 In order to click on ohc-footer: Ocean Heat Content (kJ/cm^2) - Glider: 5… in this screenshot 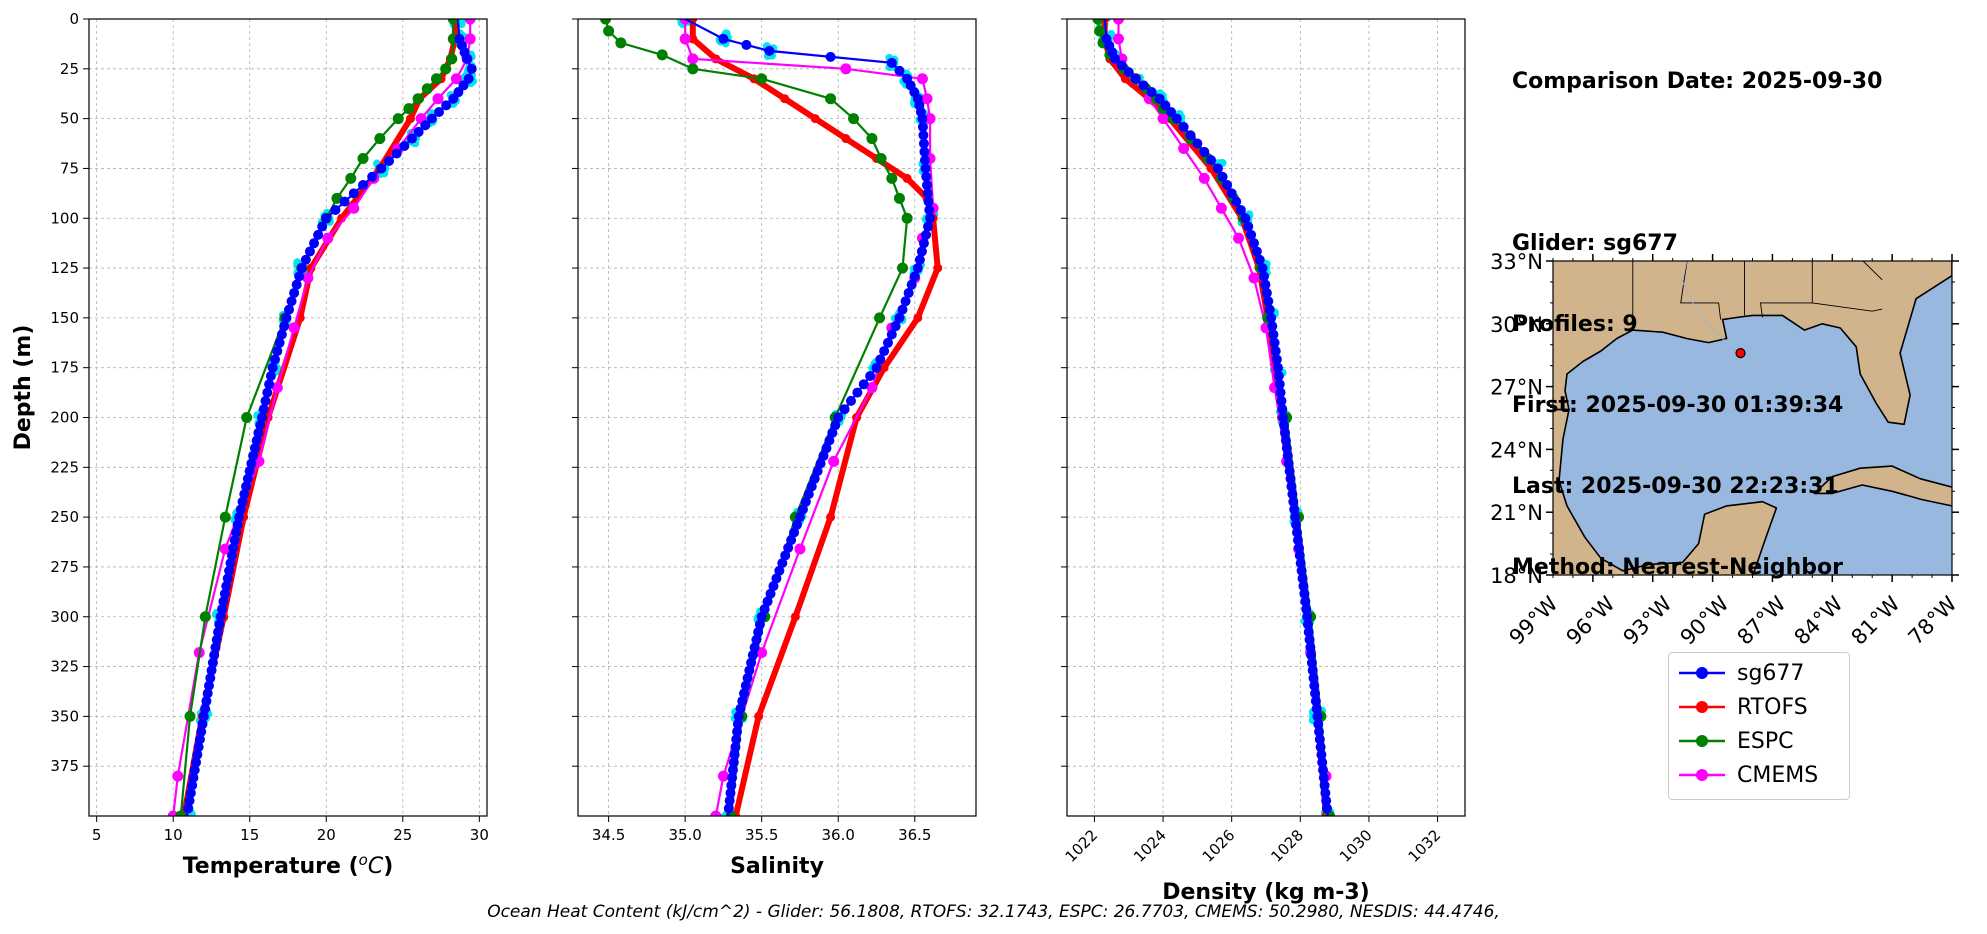, I will do `click(993, 912)`.